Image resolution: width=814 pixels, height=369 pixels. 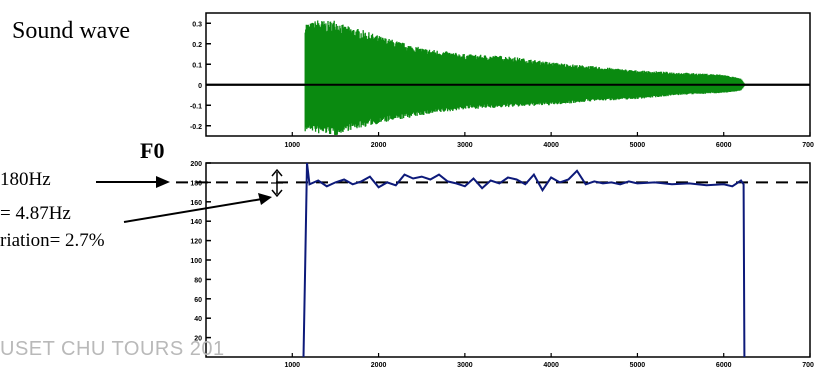 What do you see at coordinates (277, 172) in the screenshot?
I see `sd-range-top-arrow` at bounding box center [277, 172].